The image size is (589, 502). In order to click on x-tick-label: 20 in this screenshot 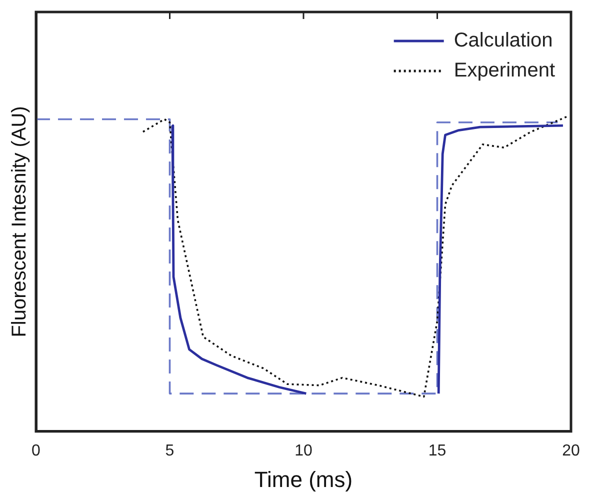, I will do `click(571, 451)`.